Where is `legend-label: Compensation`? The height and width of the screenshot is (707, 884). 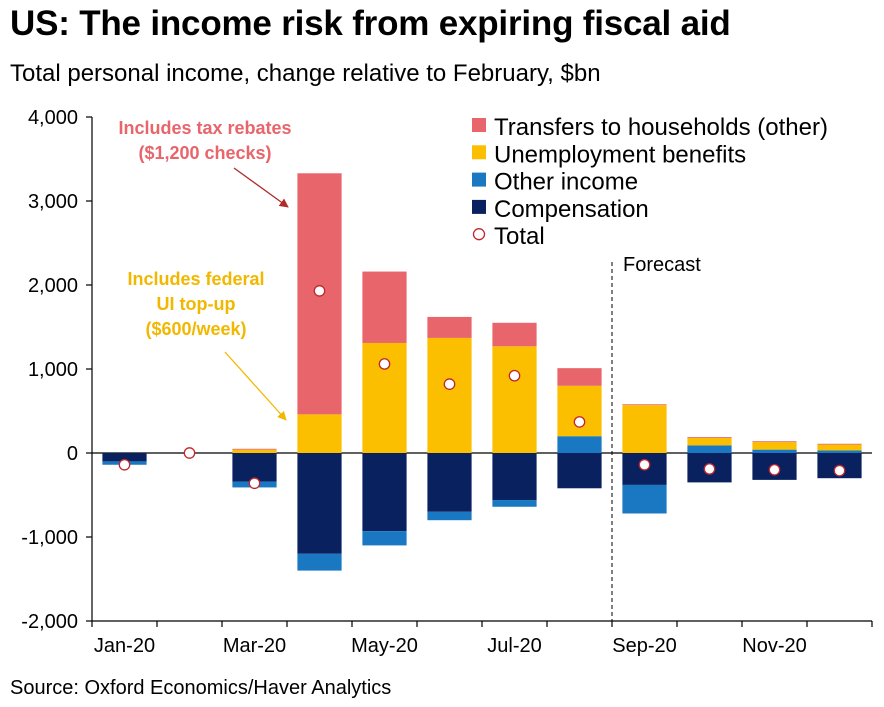
legend-label: Compensation is located at coordinates (571, 209).